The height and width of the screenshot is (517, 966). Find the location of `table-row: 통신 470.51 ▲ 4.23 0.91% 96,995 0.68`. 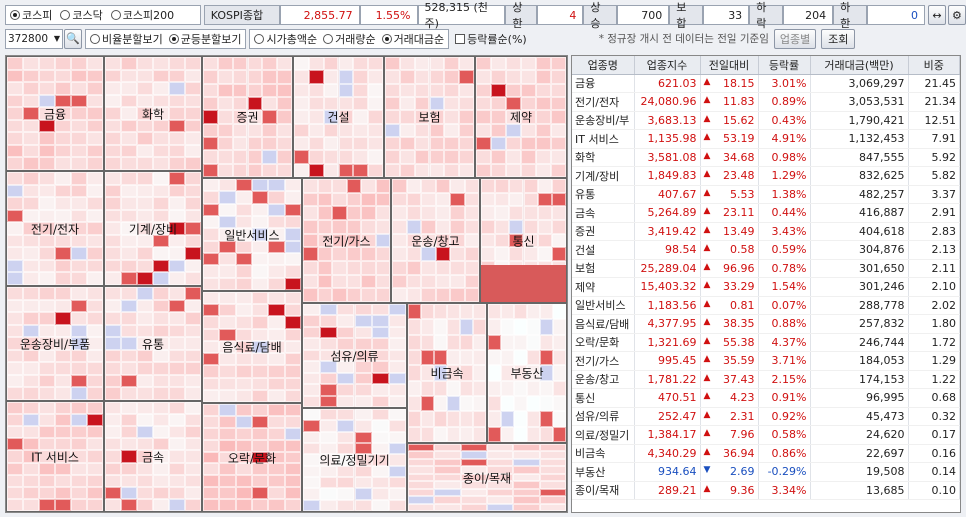

table-row: 통신 470.51 ▲ 4.23 0.91% 96,995 0.68 is located at coordinates (766, 398).